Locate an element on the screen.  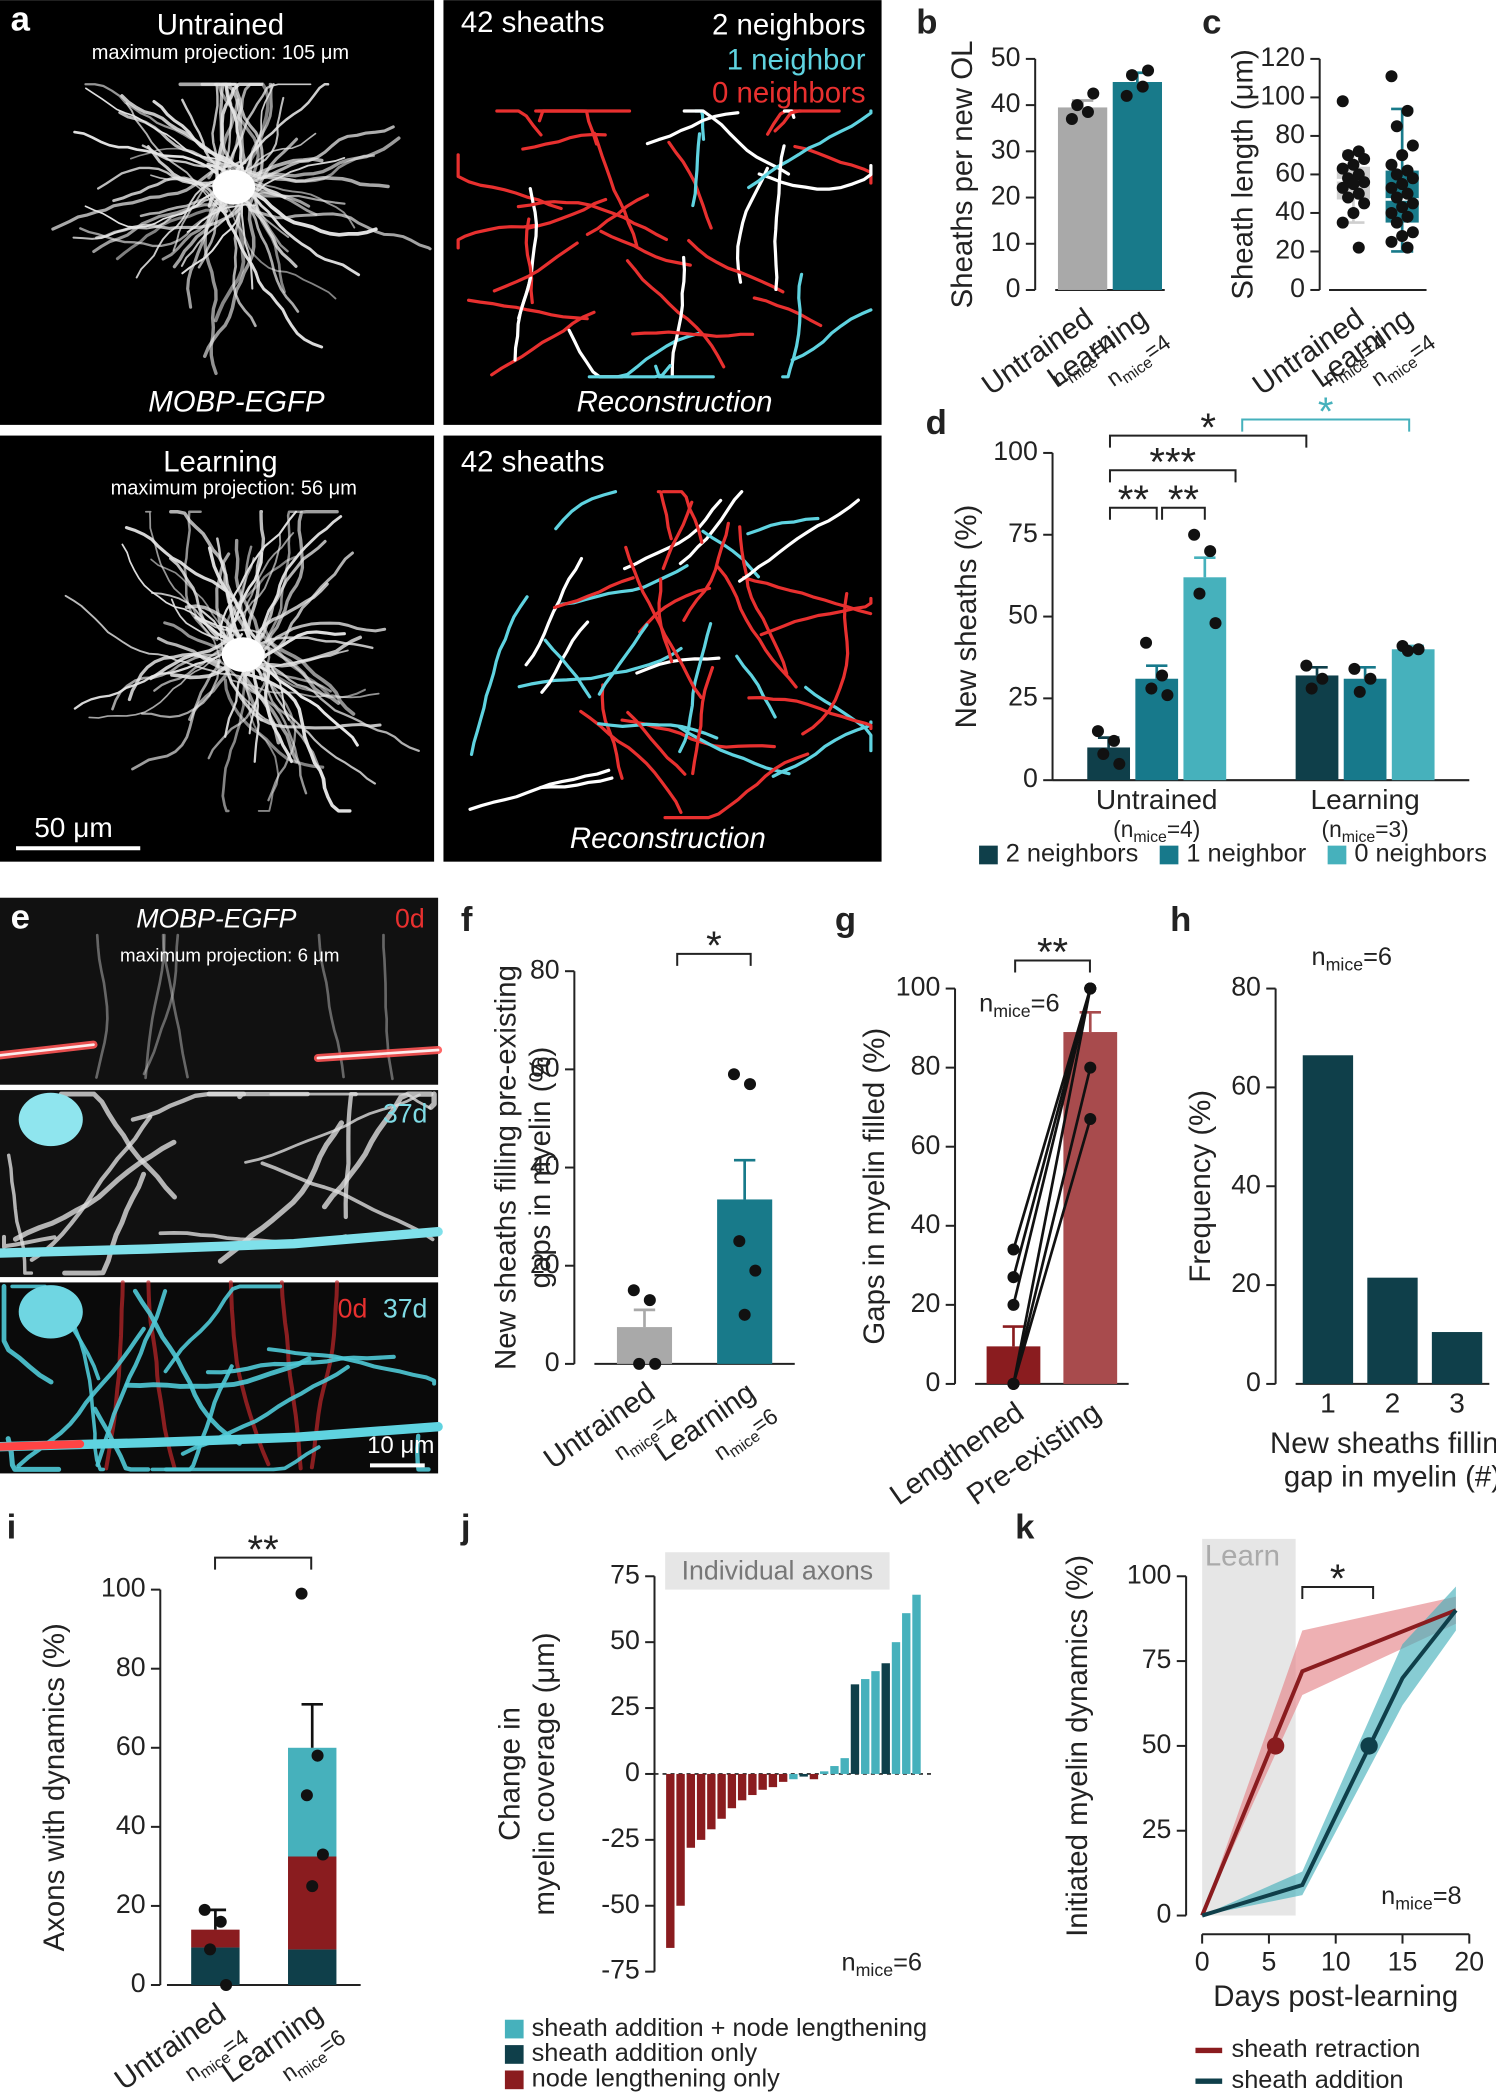
sample-size: (nmice=3) is located at coordinates (1365, 831).